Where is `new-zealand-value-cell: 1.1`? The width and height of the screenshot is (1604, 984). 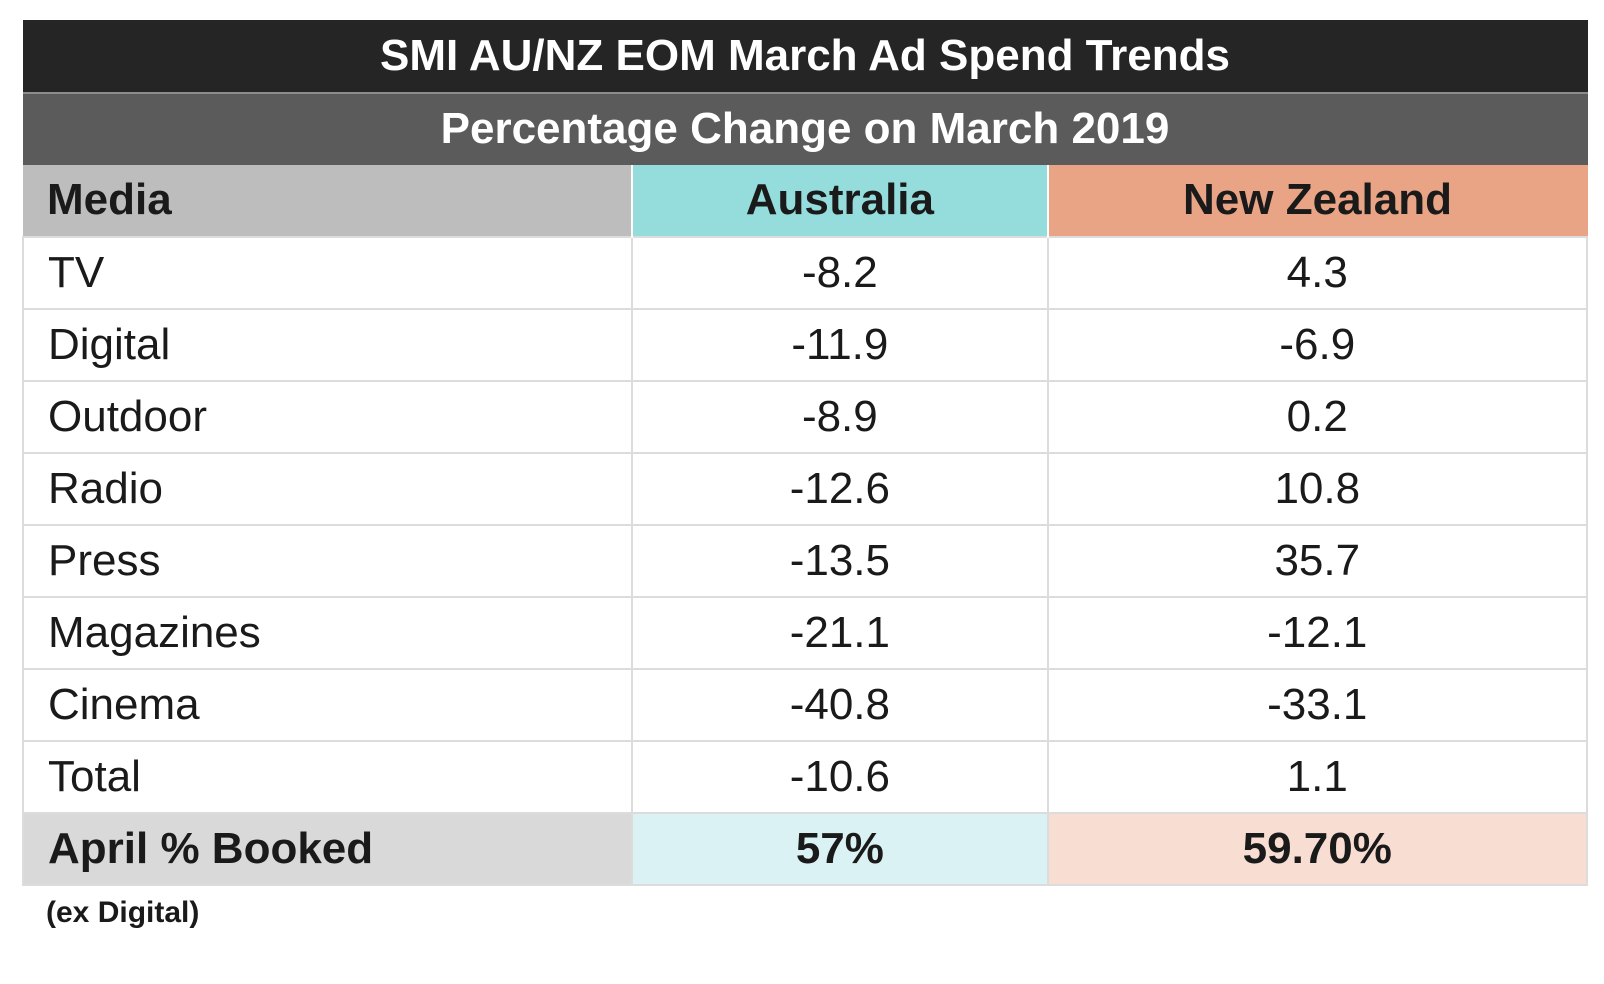 new-zealand-value-cell: 1.1 is located at coordinates (1317, 776).